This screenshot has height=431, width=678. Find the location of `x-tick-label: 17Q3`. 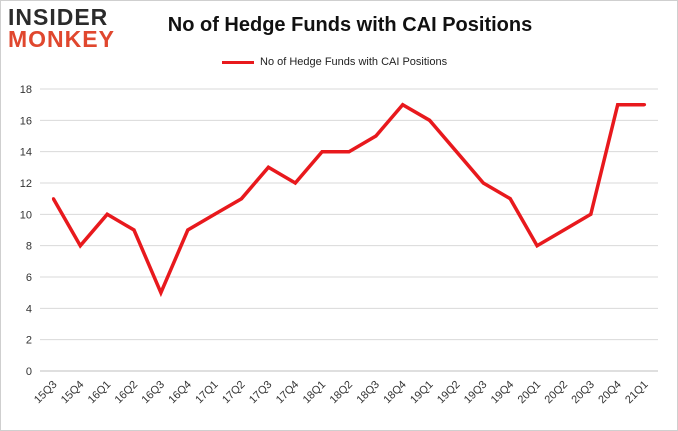

x-tick-label: 17Q3 is located at coordinates (261, 393).